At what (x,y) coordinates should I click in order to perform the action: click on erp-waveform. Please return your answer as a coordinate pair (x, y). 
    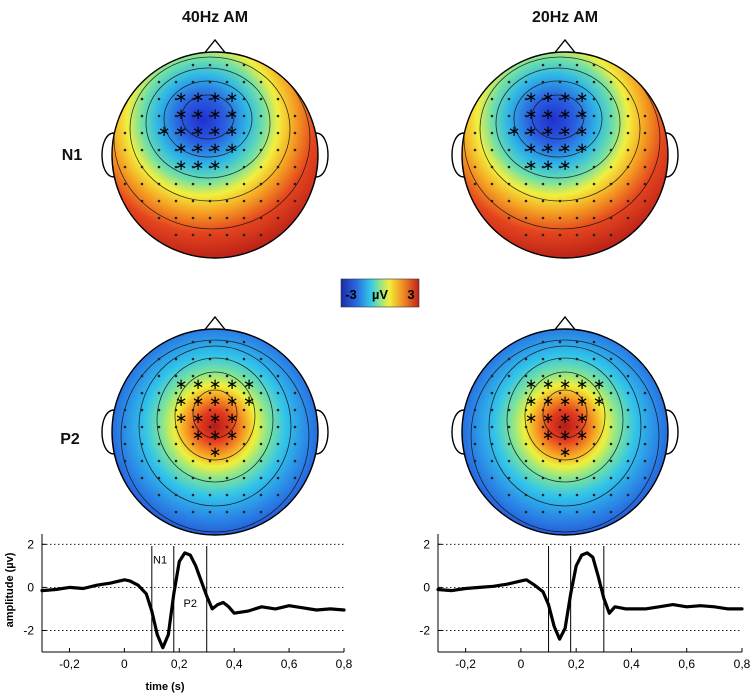
    Looking at the image, I should click on (193, 600).